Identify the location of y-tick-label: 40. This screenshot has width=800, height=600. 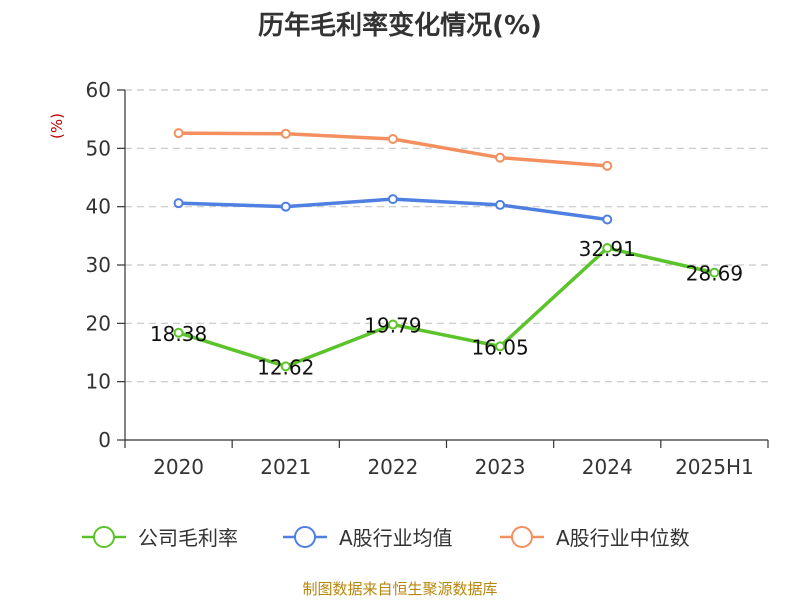
(98, 207).